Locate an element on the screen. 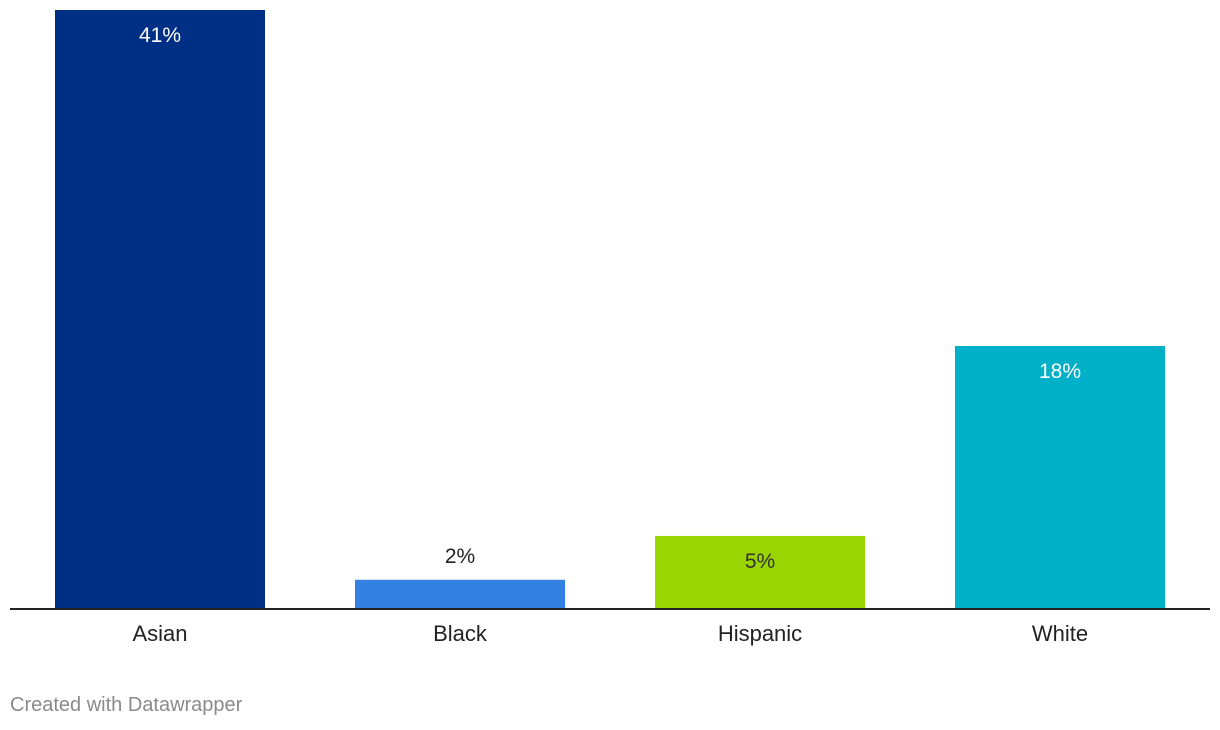  bar-white is located at coordinates (1060, 477).